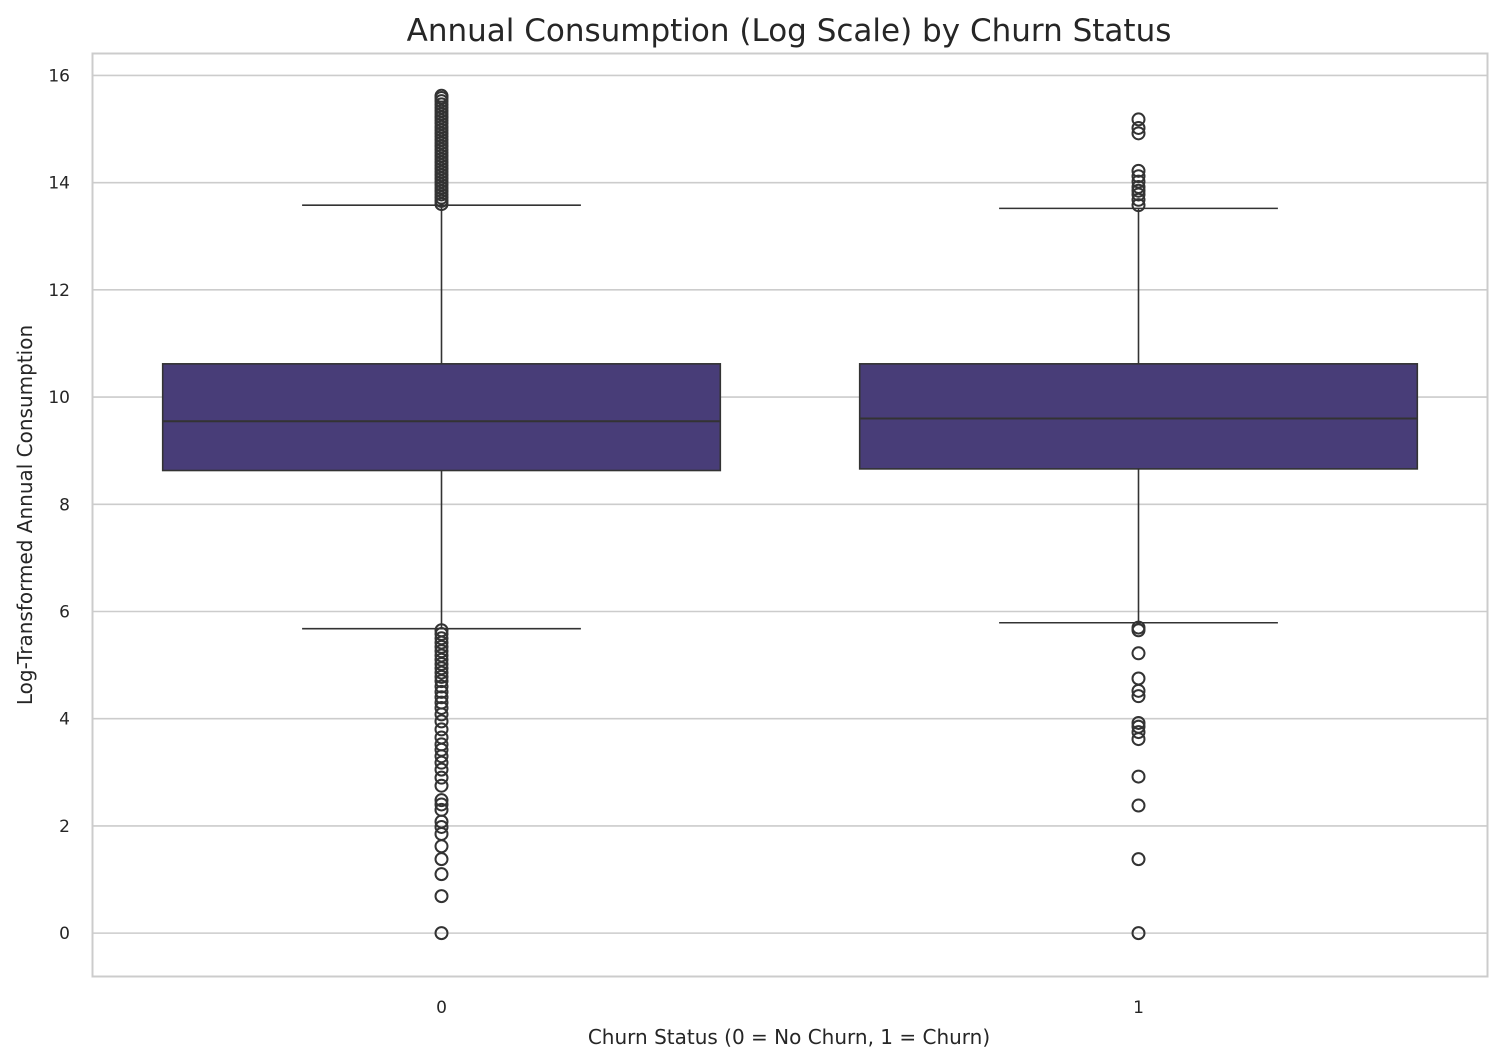 This screenshot has height=1064, width=1501. Describe the element at coordinates (64, 827) in the screenshot. I see `y-tick-label: 2` at that location.